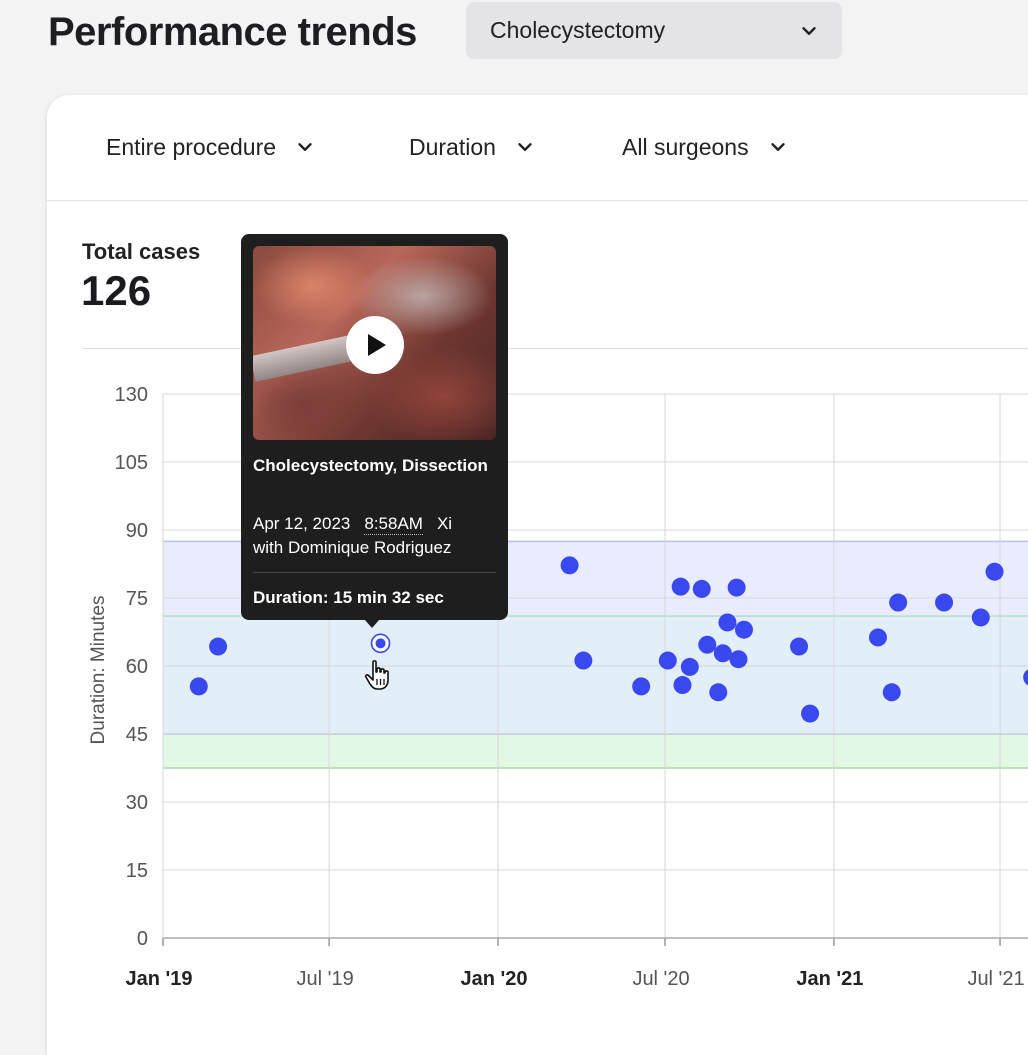 This screenshot has width=1028, height=1055. What do you see at coordinates (191, 146) in the screenshot?
I see `phase-filter-label: Entire procedure` at bounding box center [191, 146].